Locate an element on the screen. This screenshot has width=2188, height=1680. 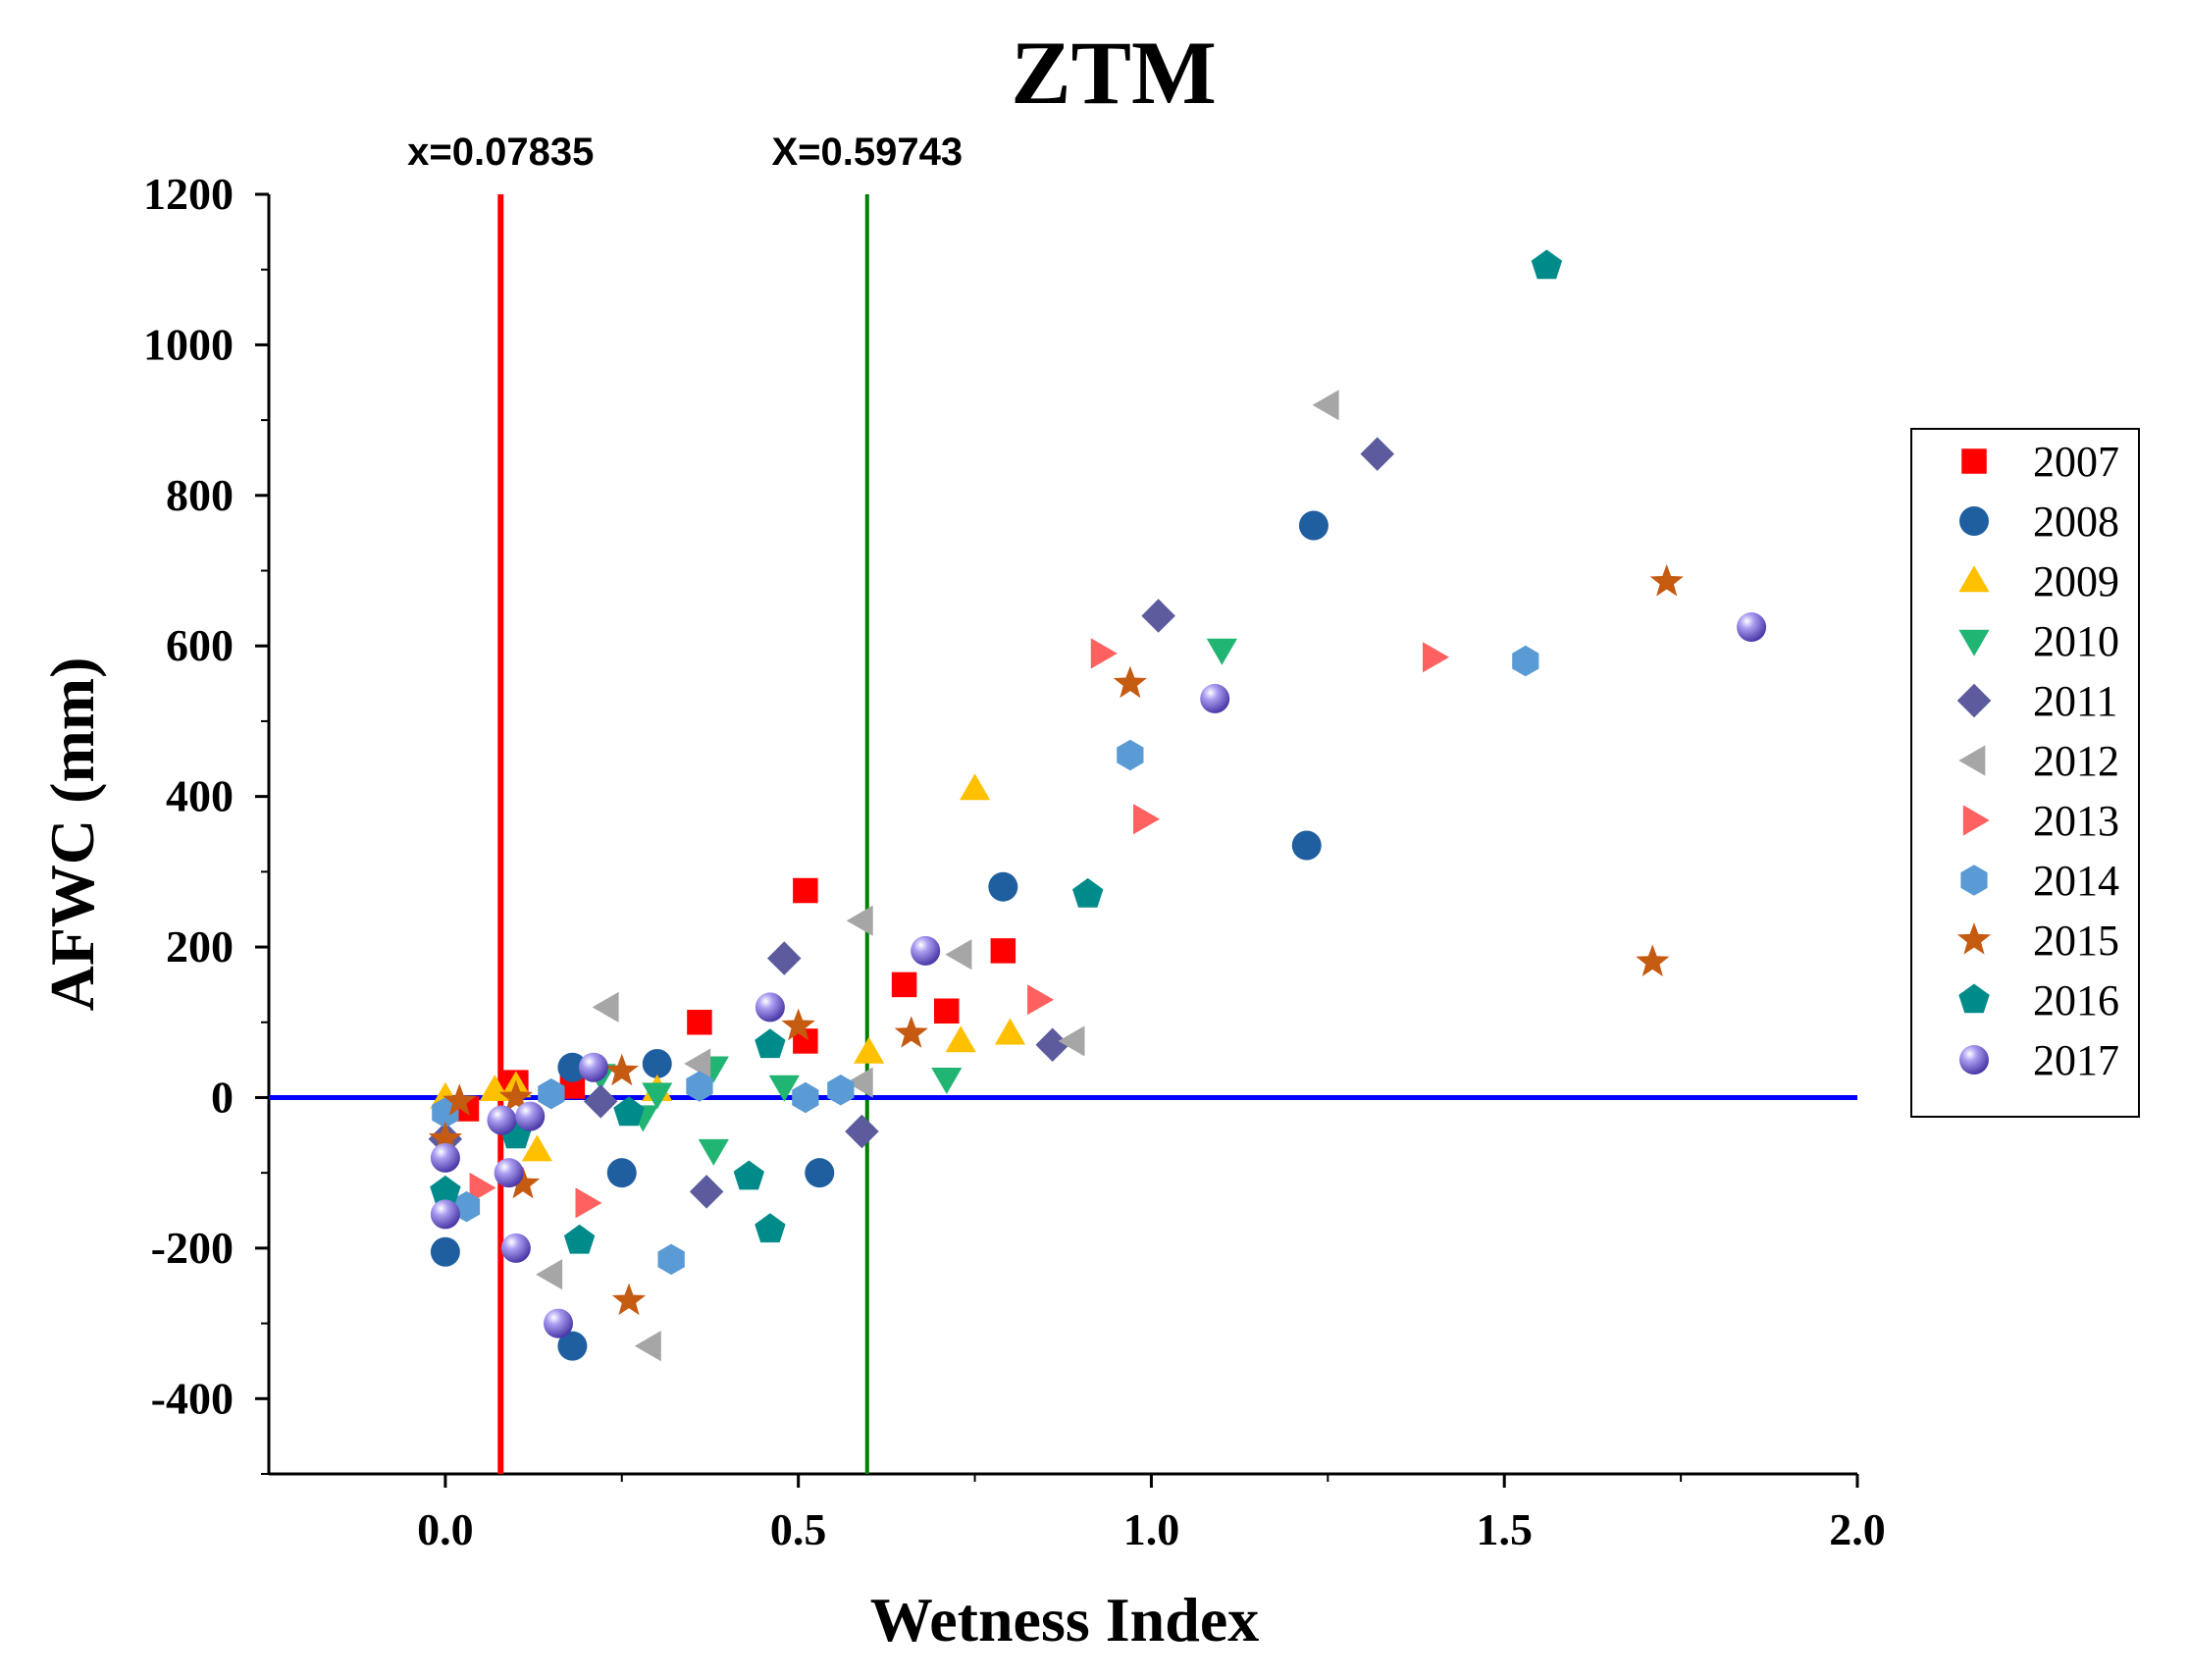
y-tick-label: -400 is located at coordinates (192, 1398).